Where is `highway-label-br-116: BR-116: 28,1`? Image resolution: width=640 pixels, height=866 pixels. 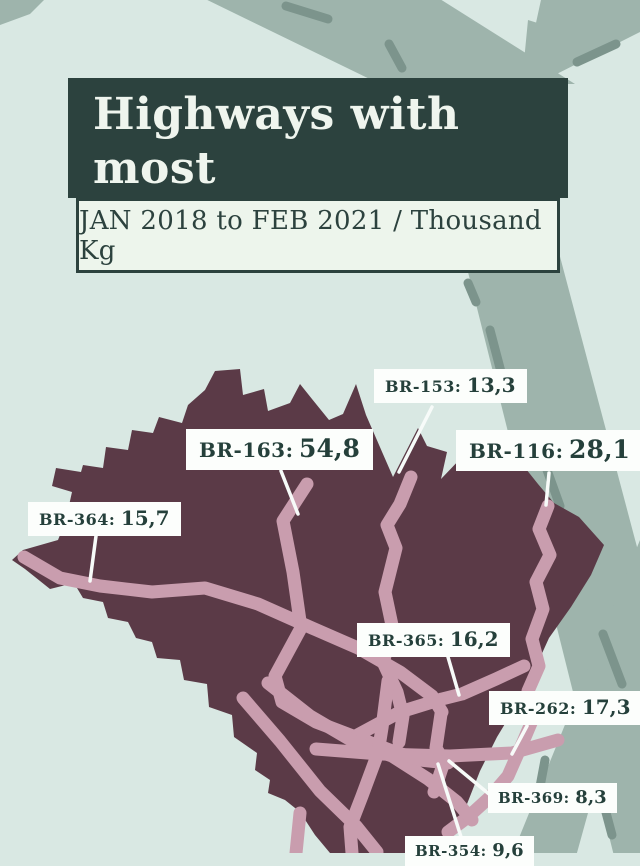
highway-label-br-116: BR-116: 28,1 is located at coordinates (548, 450).